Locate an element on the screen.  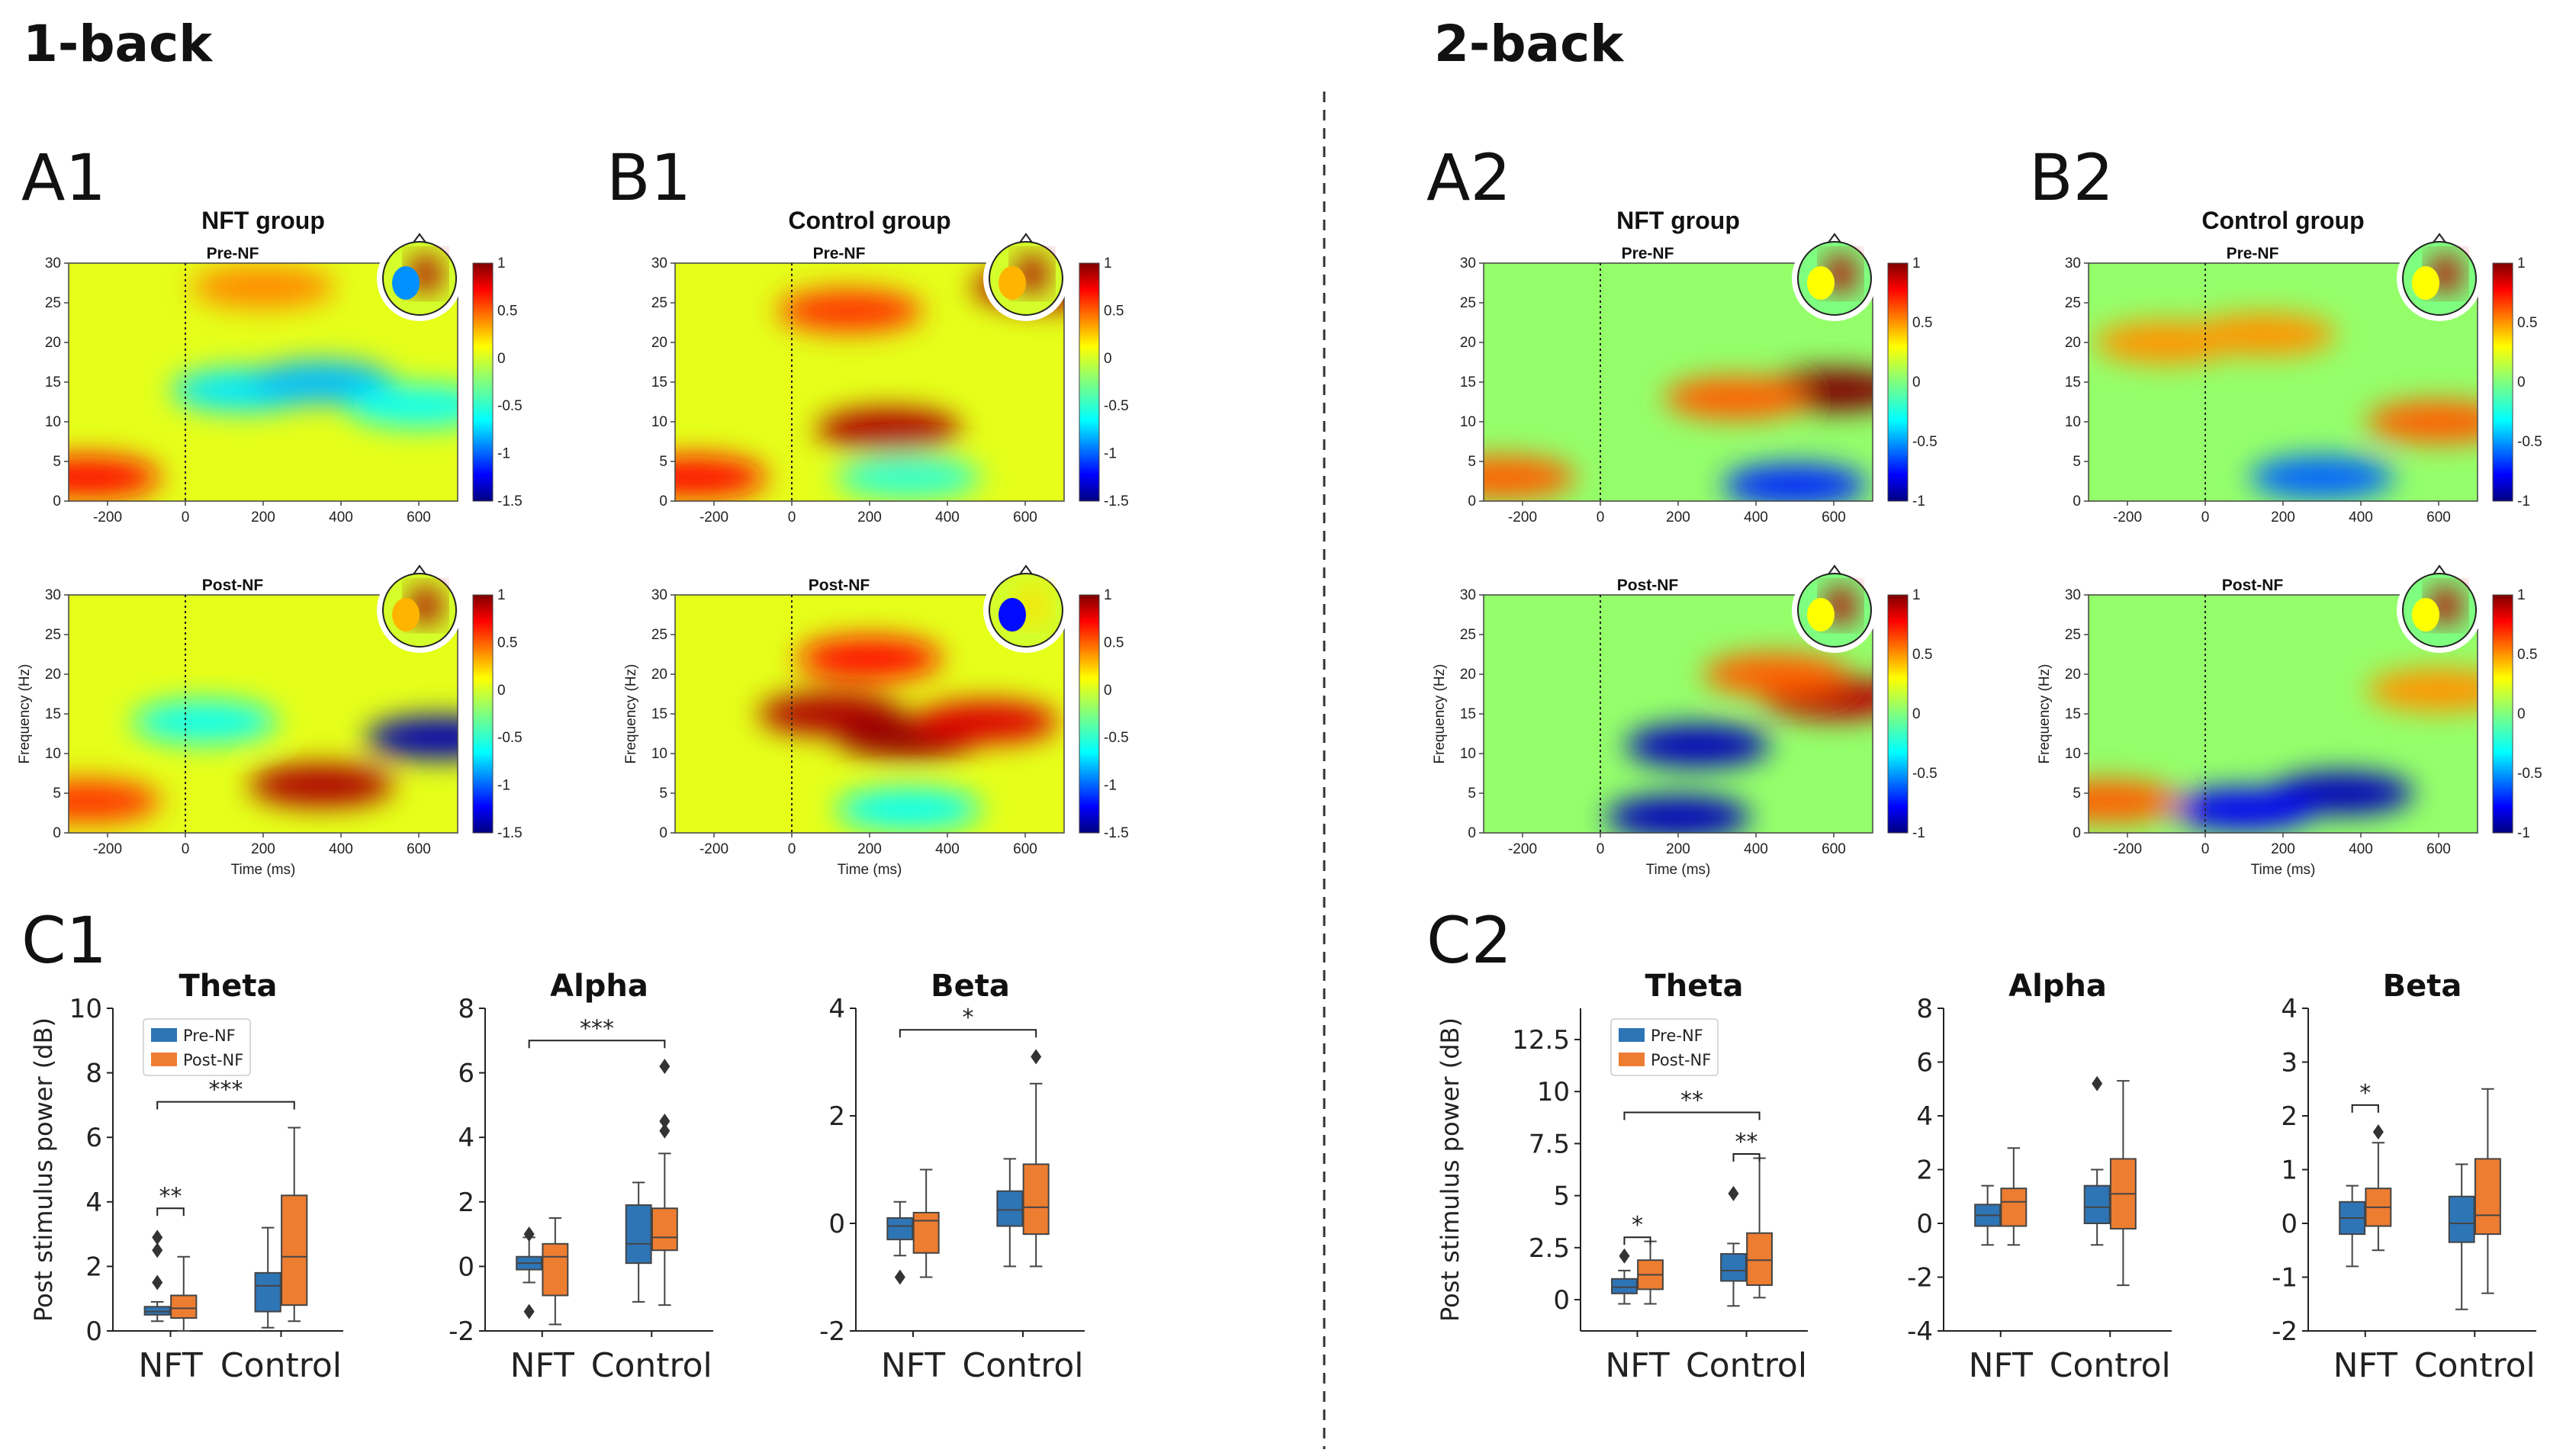
x-tick-label: 600 is located at coordinates (419, 517).